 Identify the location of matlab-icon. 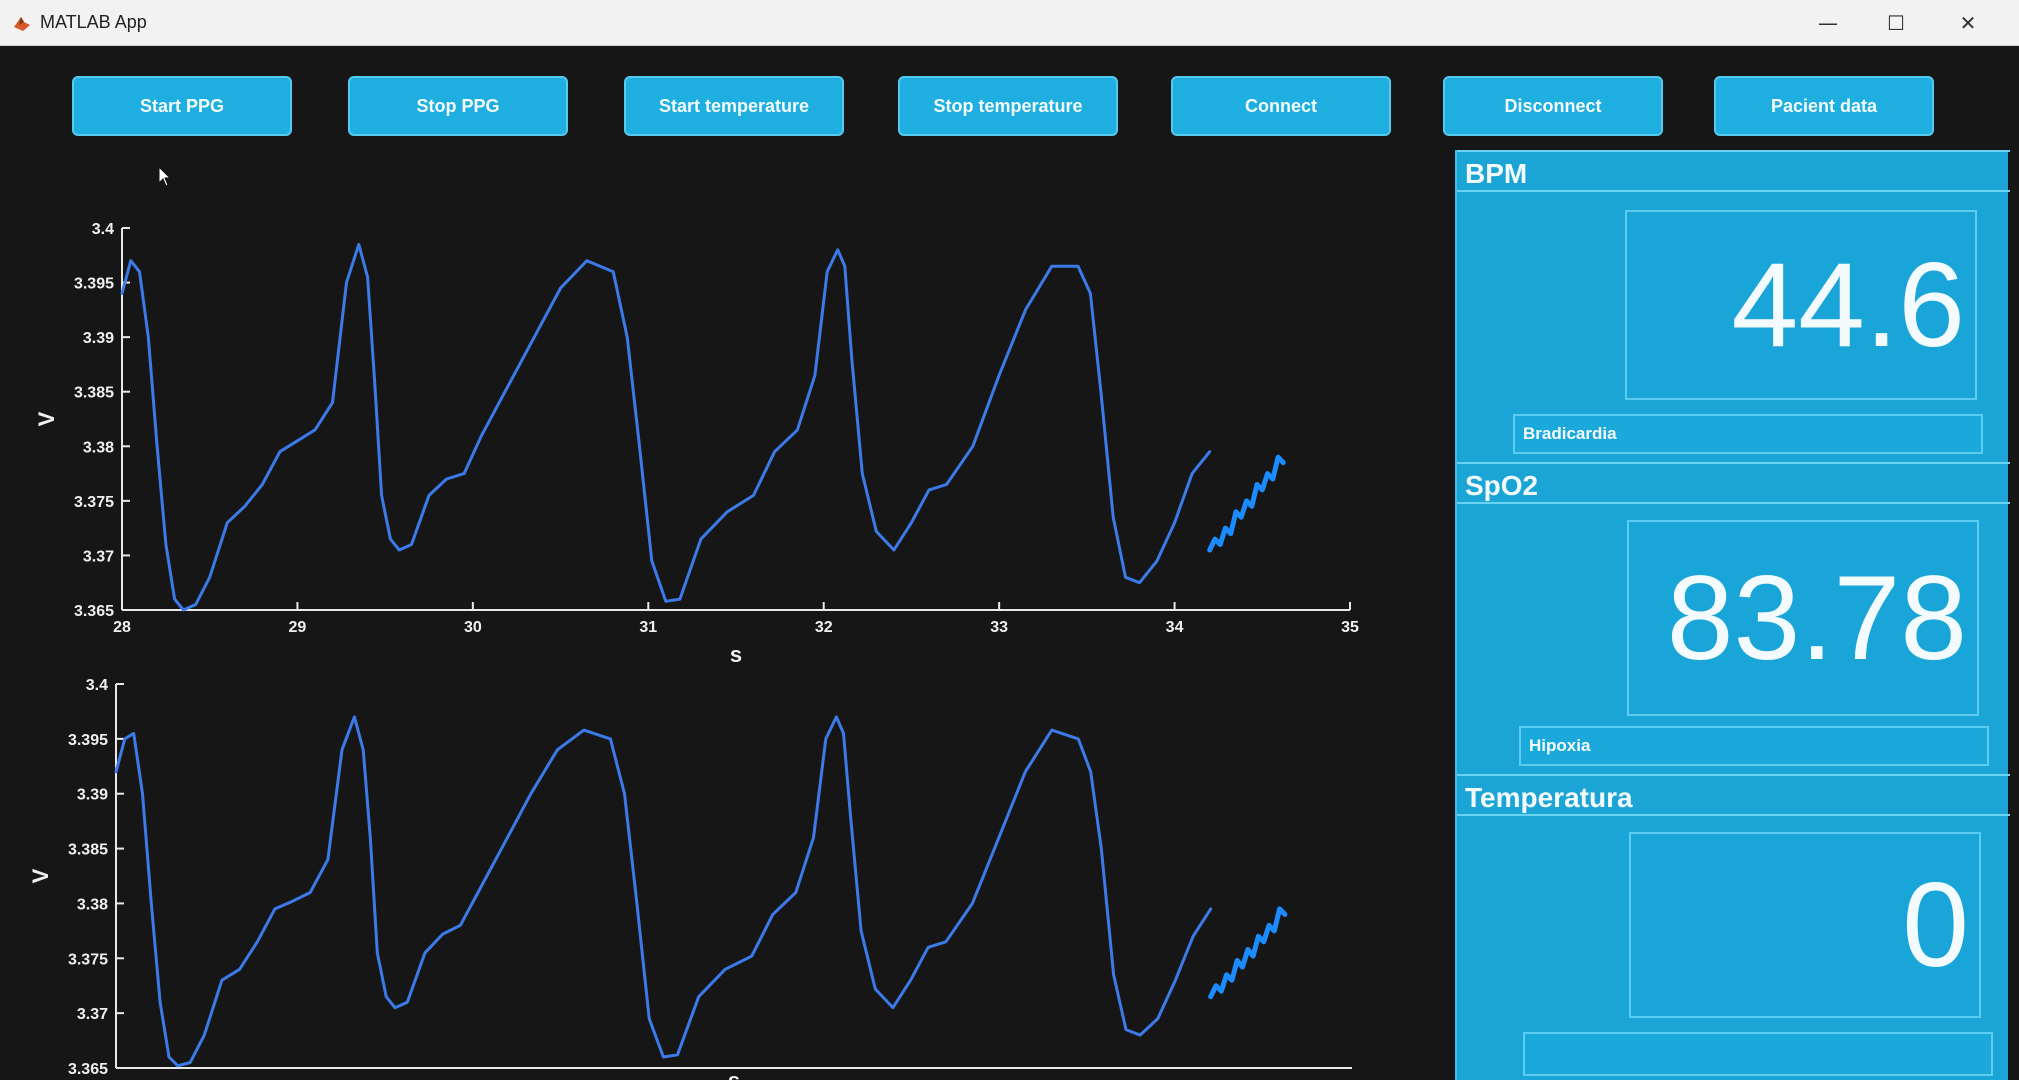
(22, 24).